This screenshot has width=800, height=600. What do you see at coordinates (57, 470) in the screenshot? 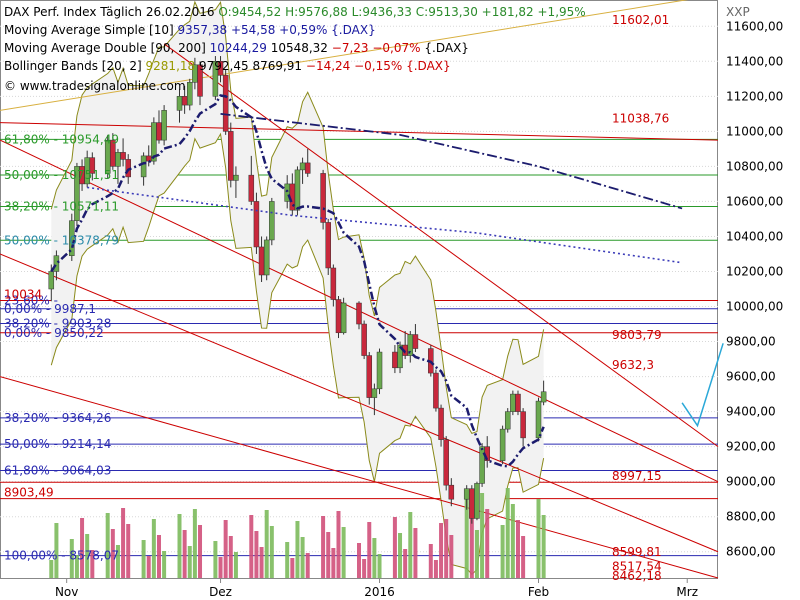
I see `fib-label-lower: 61,80% - 9064,03` at bounding box center [57, 470].